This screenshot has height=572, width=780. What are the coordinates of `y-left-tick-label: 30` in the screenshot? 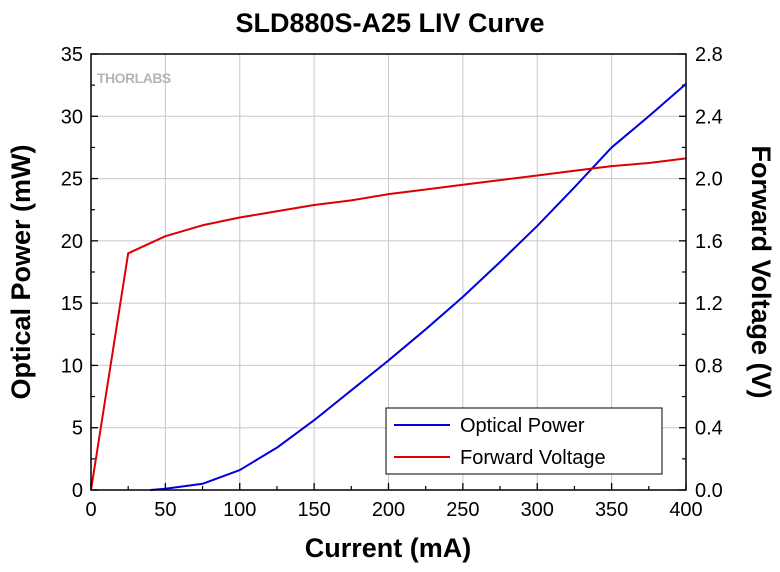 It's located at (72, 117).